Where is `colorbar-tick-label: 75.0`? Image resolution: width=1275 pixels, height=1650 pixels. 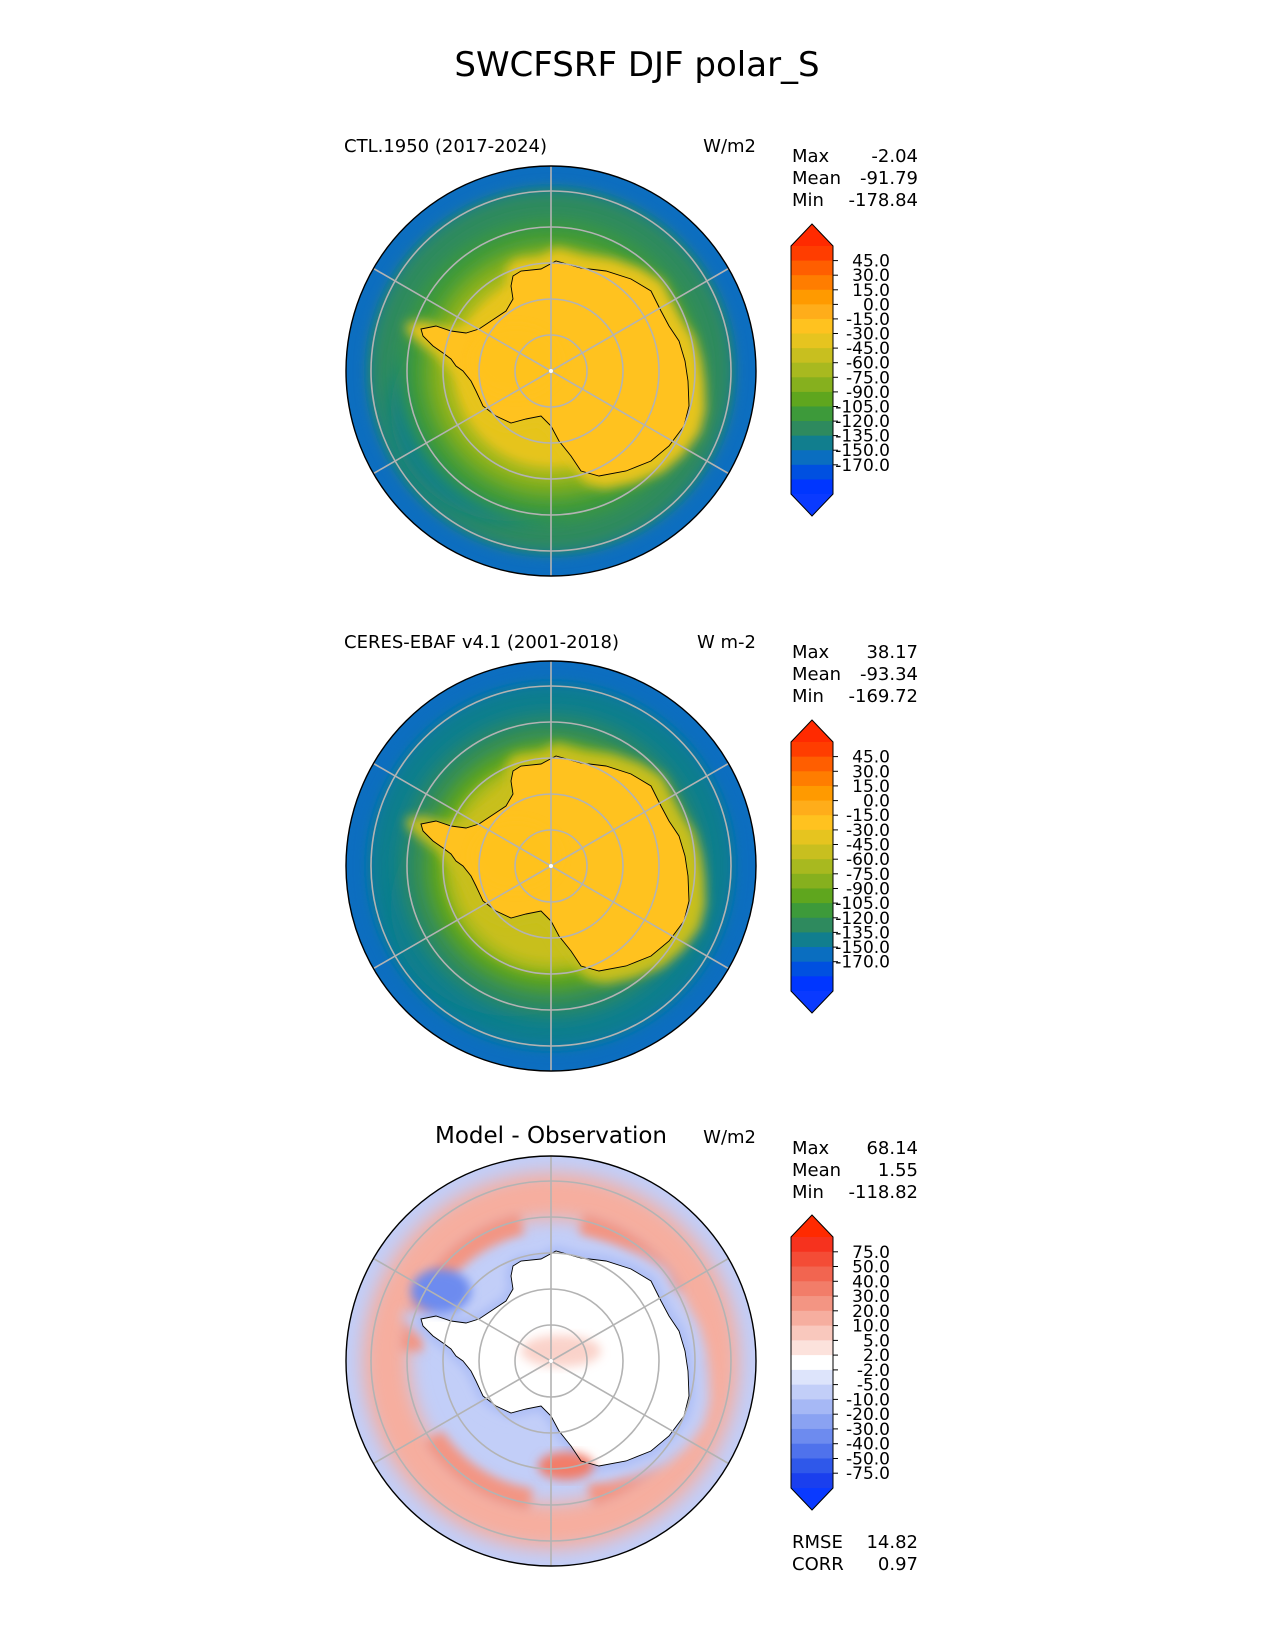 colorbar-tick-label: 75.0 is located at coordinates (871, 1253).